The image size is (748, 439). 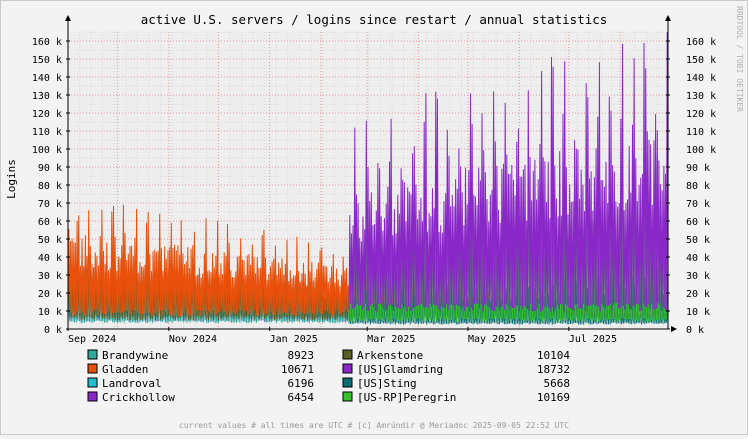 What do you see at coordinates (50, 204) in the screenshot?
I see `y-tick-label: 70 k` at bounding box center [50, 204].